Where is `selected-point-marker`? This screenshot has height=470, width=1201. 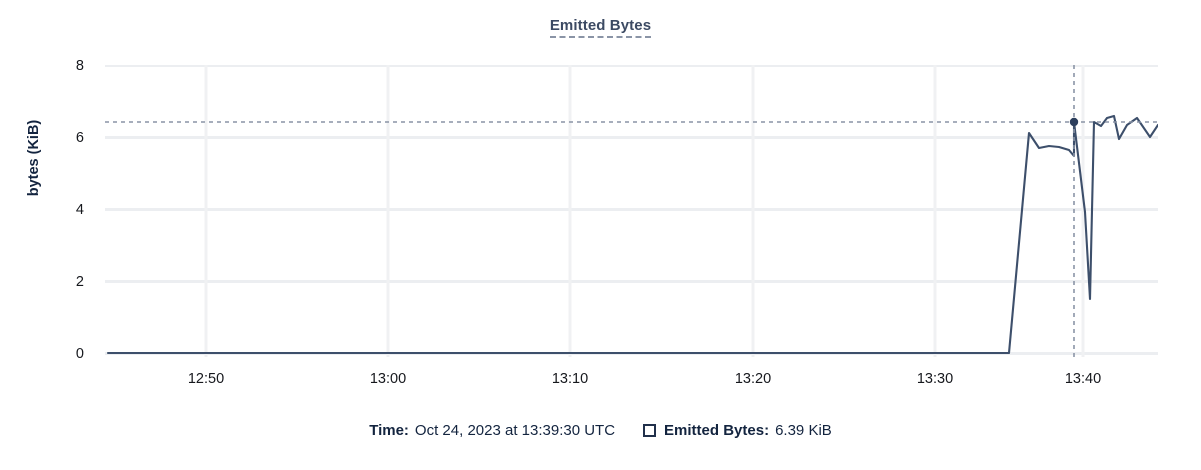 selected-point-marker is located at coordinates (1074, 122).